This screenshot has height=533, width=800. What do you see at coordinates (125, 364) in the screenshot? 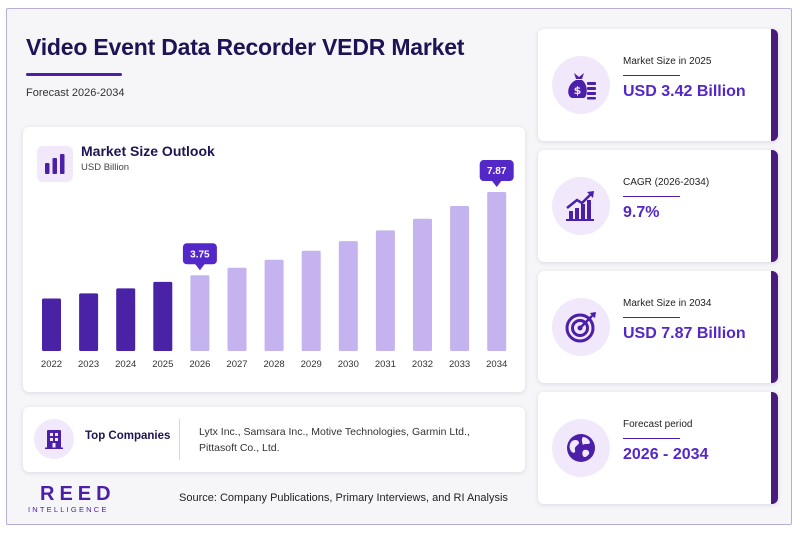
I see `x-tick-label: 2024` at bounding box center [125, 364].